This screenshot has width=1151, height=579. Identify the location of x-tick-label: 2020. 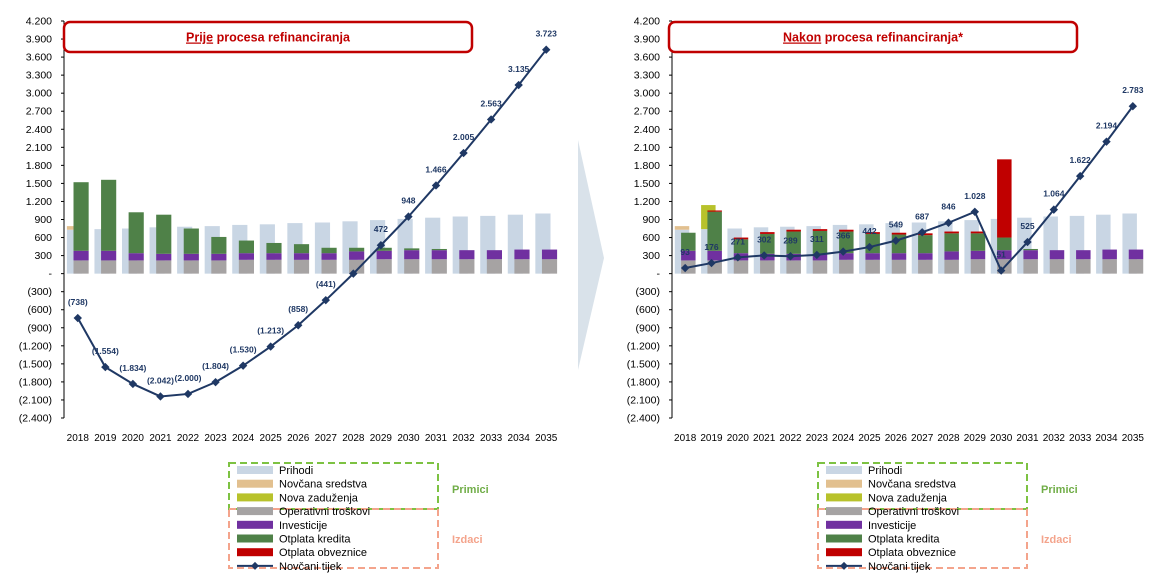
(738, 438).